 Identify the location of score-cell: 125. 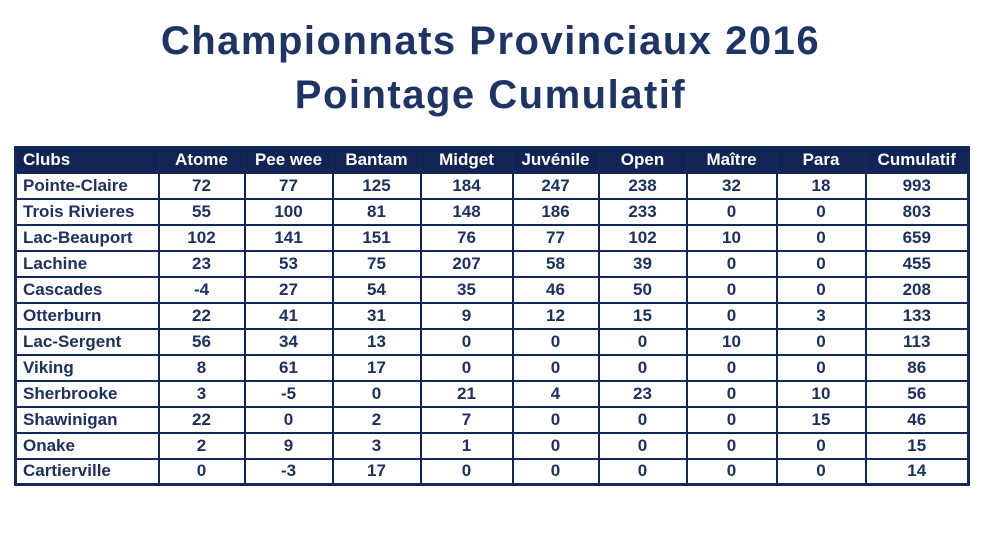
(376, 185).